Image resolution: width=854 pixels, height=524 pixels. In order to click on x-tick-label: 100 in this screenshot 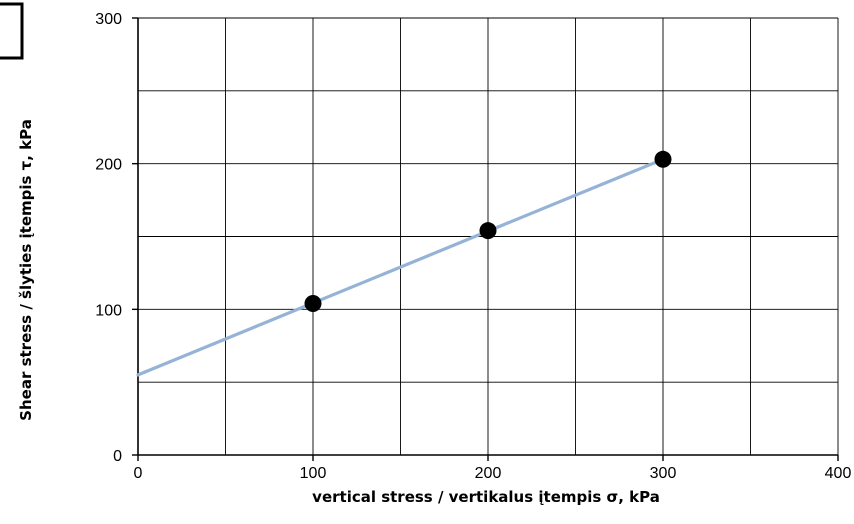, I will do `click(313, 473)`.